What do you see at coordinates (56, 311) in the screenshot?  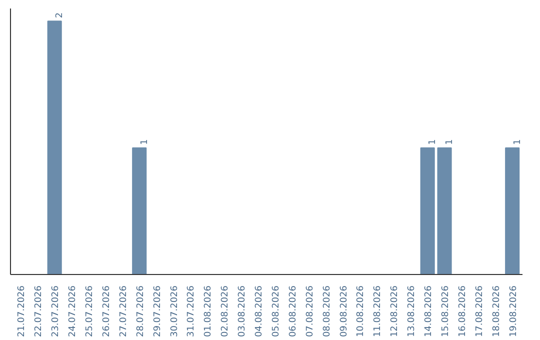 I see `x-tick-label: 23.07.2026` at bounding box center [56, 311].